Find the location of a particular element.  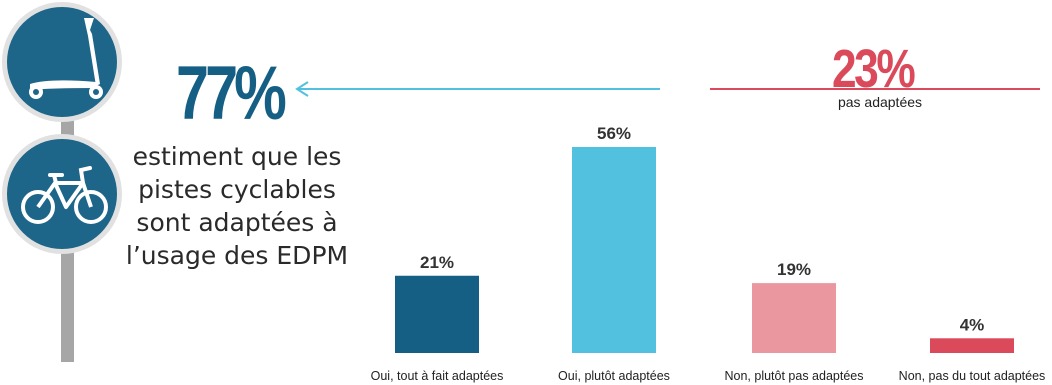

category-label: Non, pas du tout adaptées is located at coordinates (972, 376).